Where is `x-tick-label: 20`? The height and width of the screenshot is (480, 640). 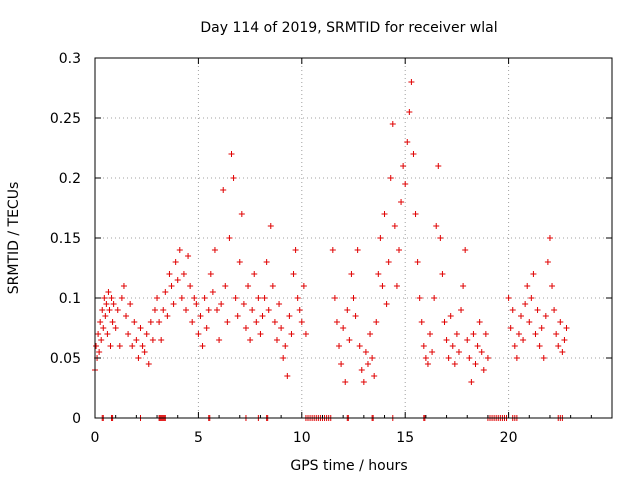
x-tick-label: 20 is located at coordinates (509, 438).